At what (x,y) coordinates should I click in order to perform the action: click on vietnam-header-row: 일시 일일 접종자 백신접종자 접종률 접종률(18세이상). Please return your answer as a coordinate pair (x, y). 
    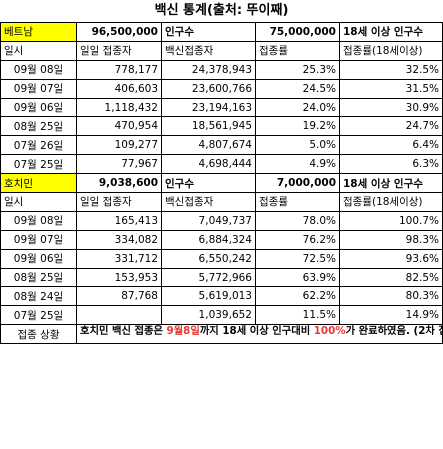
    Looking at the image, I should click on (221, 50).